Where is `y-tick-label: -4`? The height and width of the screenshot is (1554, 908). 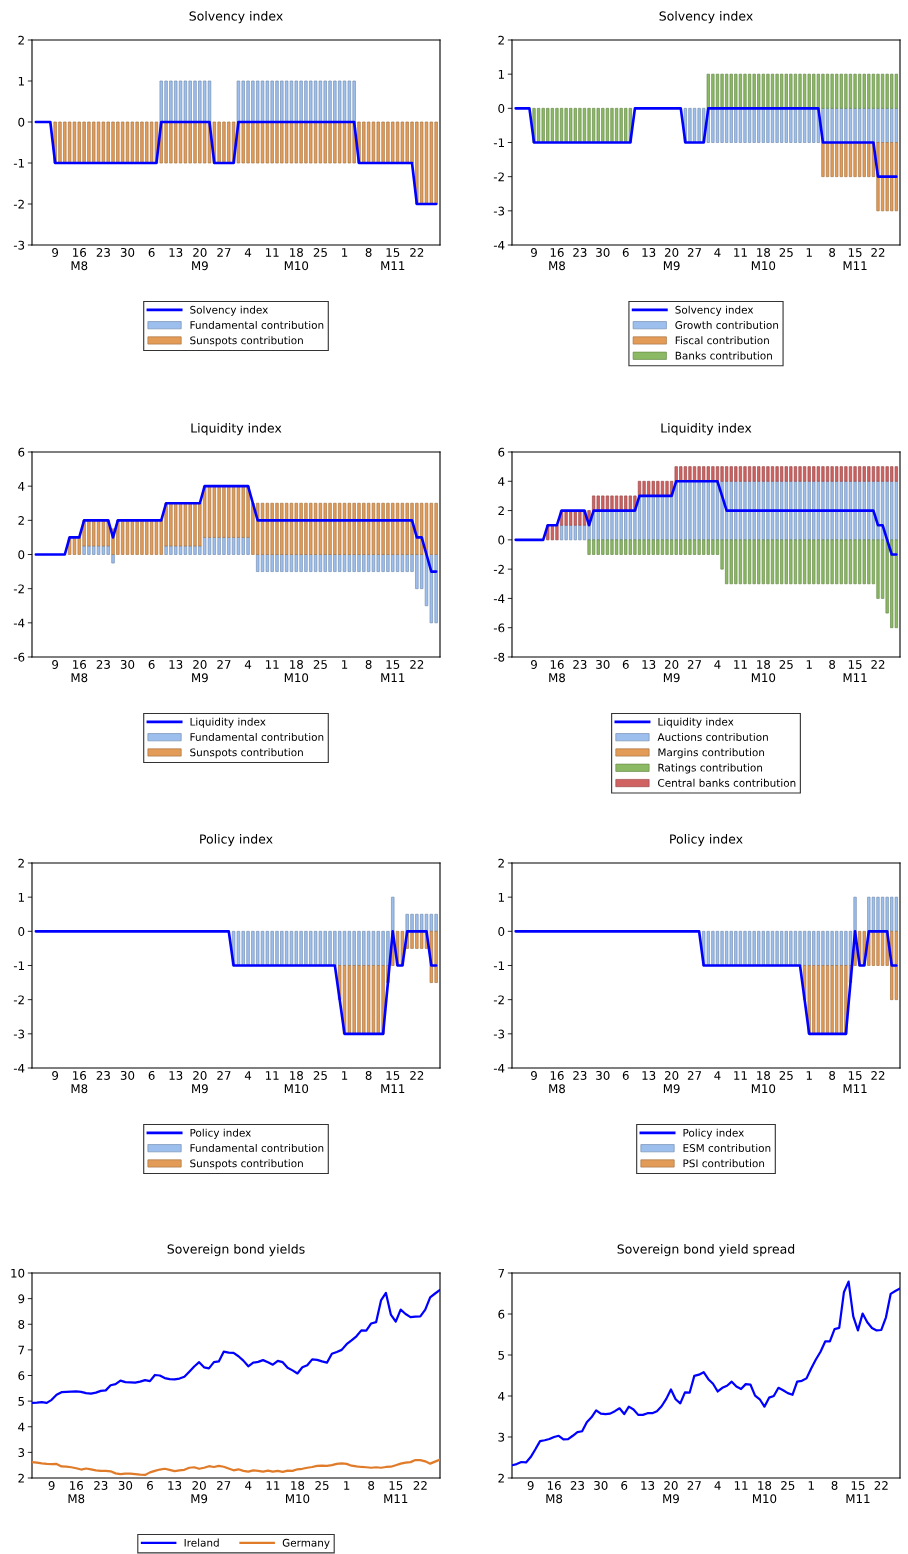
y-tick-label: -4 is located at coordinates (19, 1068).